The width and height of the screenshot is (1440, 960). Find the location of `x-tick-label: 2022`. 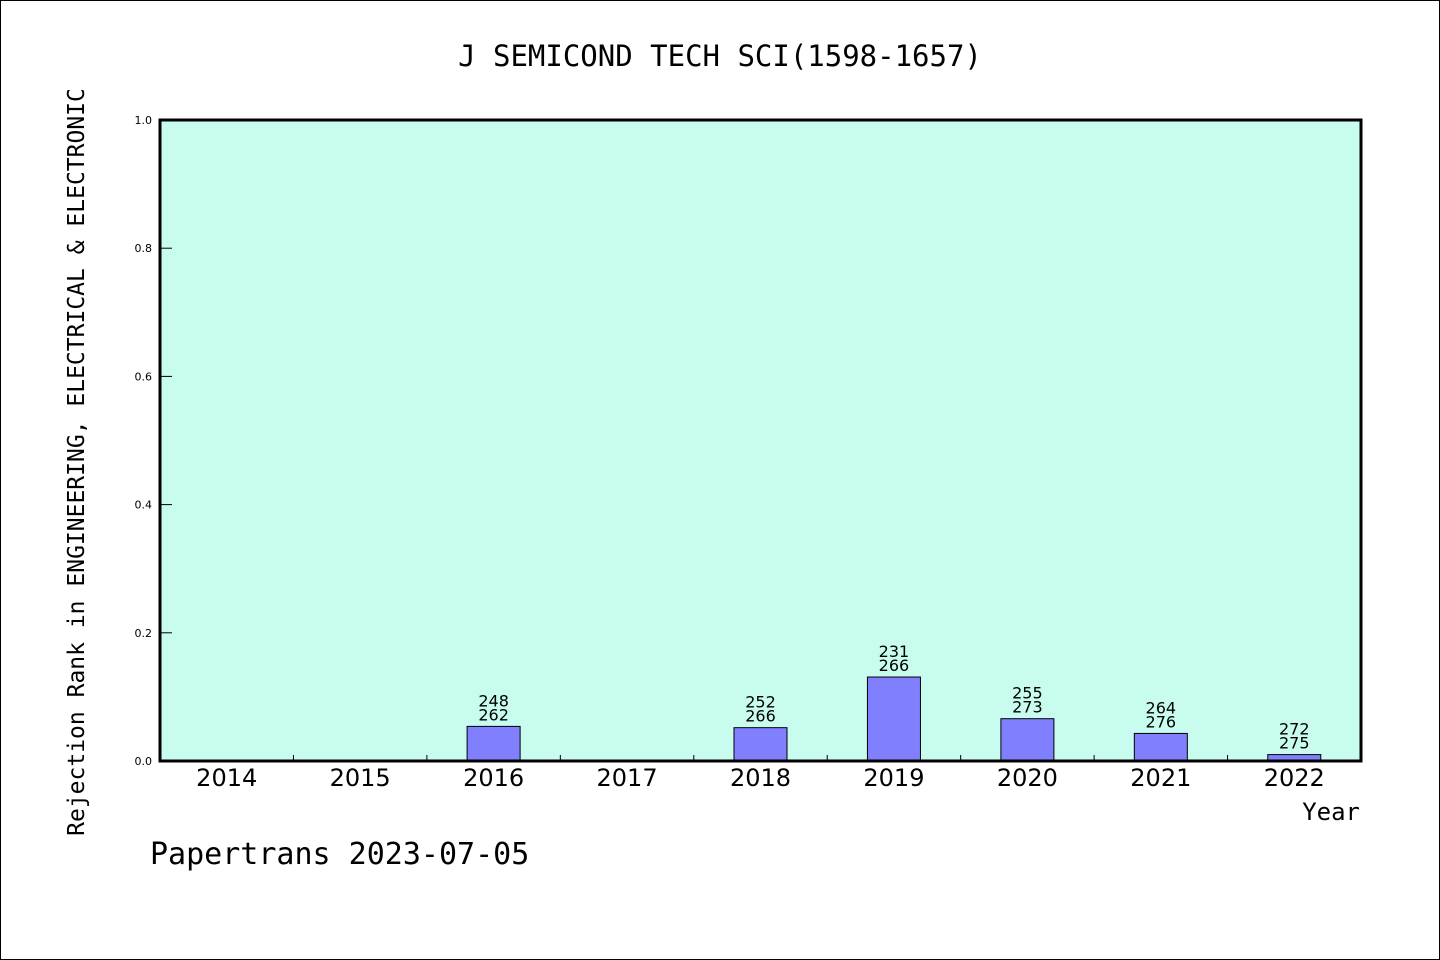

x-tick-label: 2022 is located at coordinates (1294, 778).